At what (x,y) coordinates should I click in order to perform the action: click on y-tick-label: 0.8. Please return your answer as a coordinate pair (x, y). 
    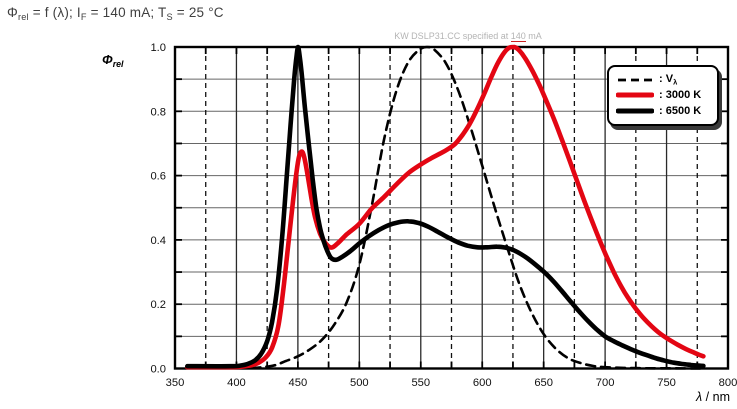
    Looking at the image, I should click on (158, 112).